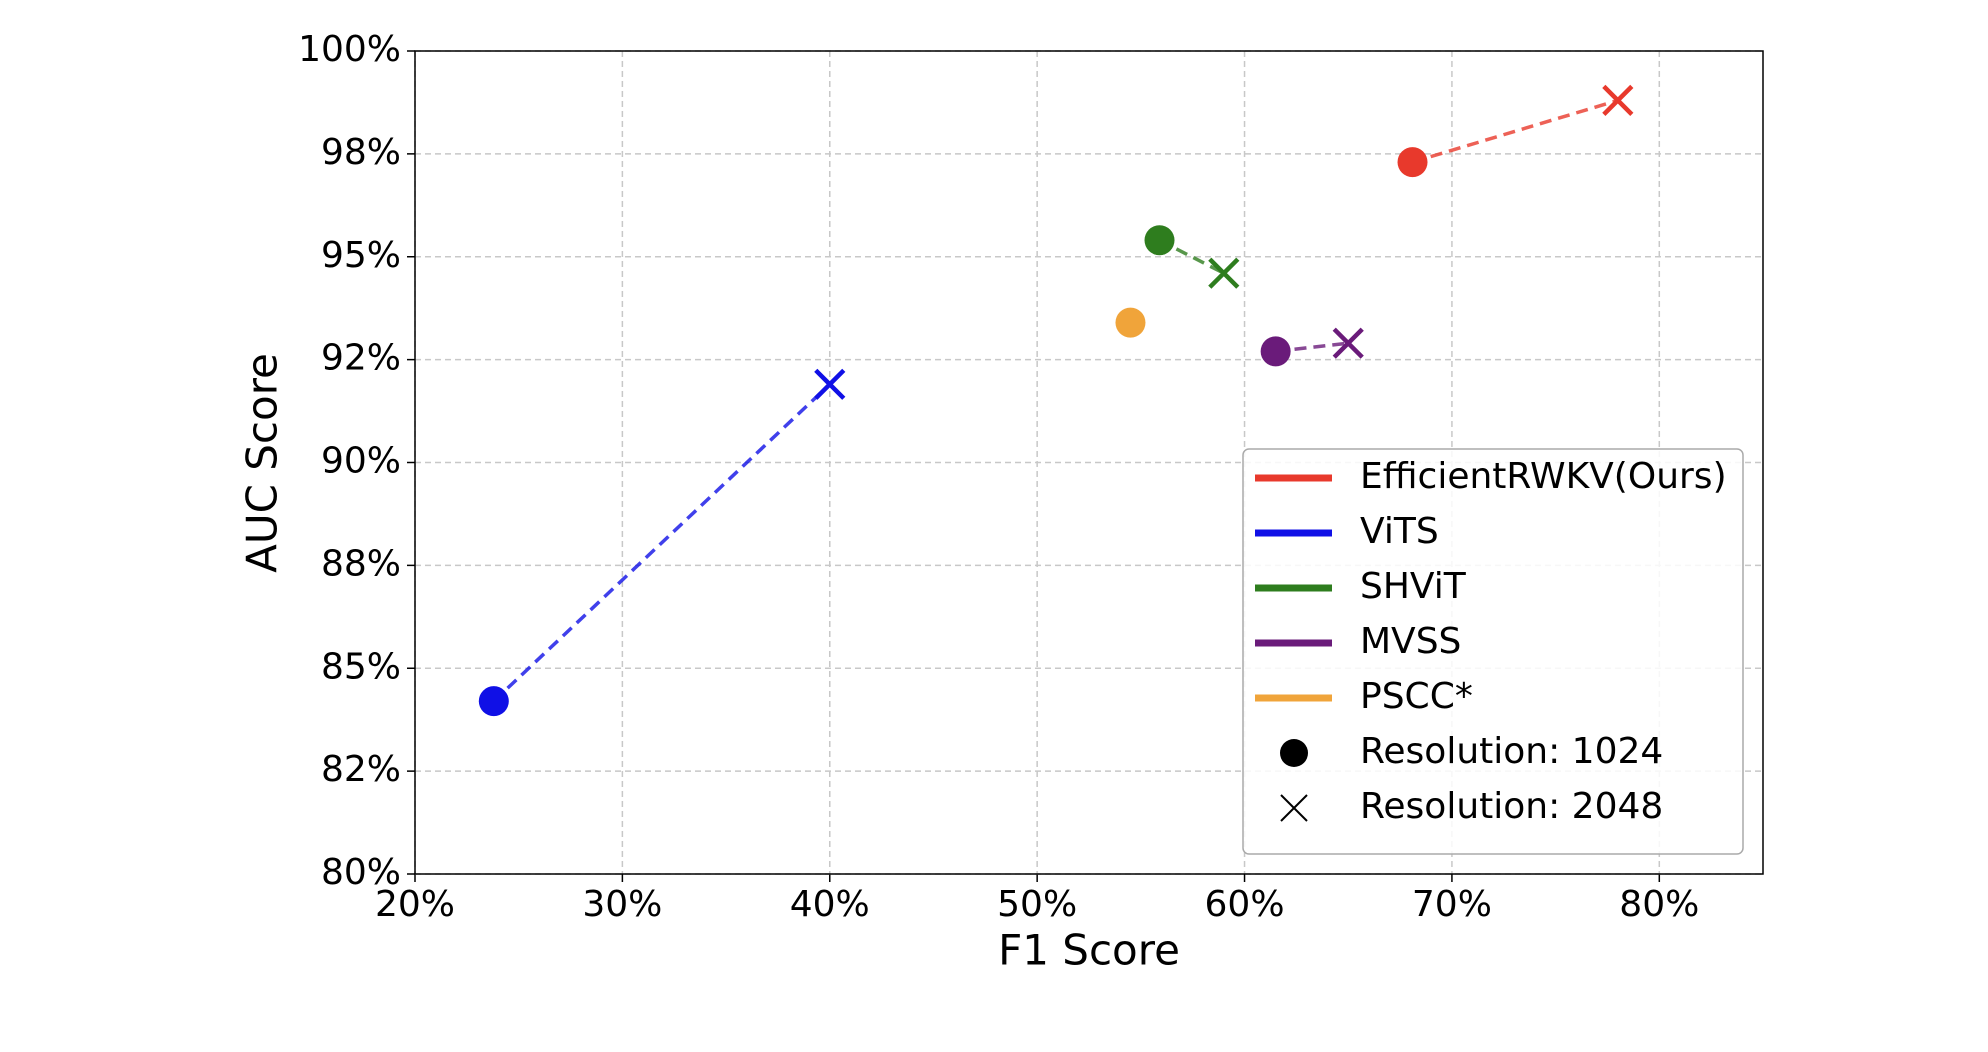 This screenshot has height=1052, width=1988. I want to click on y-tick-label: 82%, so click(361, 769).